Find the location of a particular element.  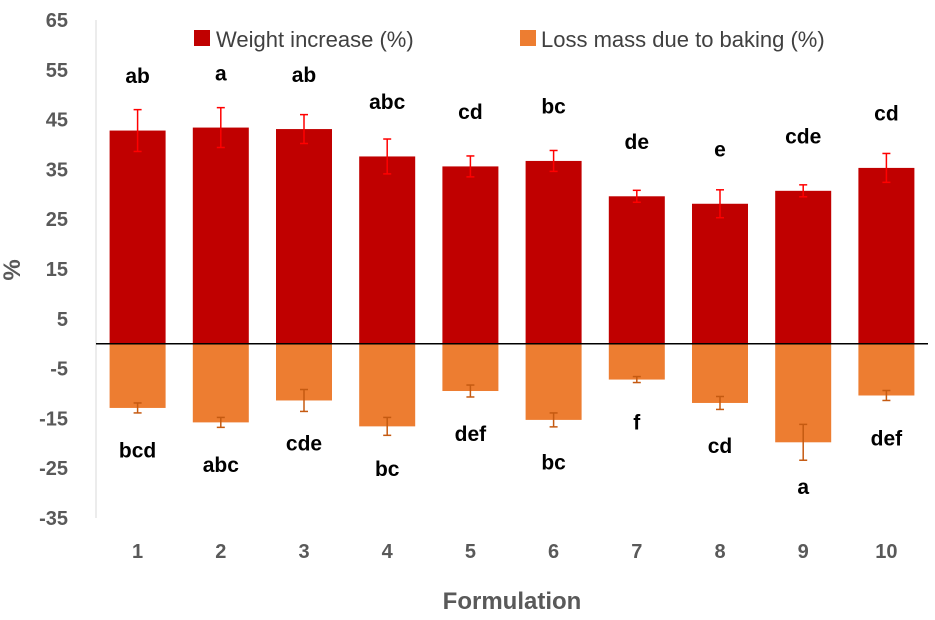

sig-label-loss-mass: bcd is located at coordinates (137, 451).